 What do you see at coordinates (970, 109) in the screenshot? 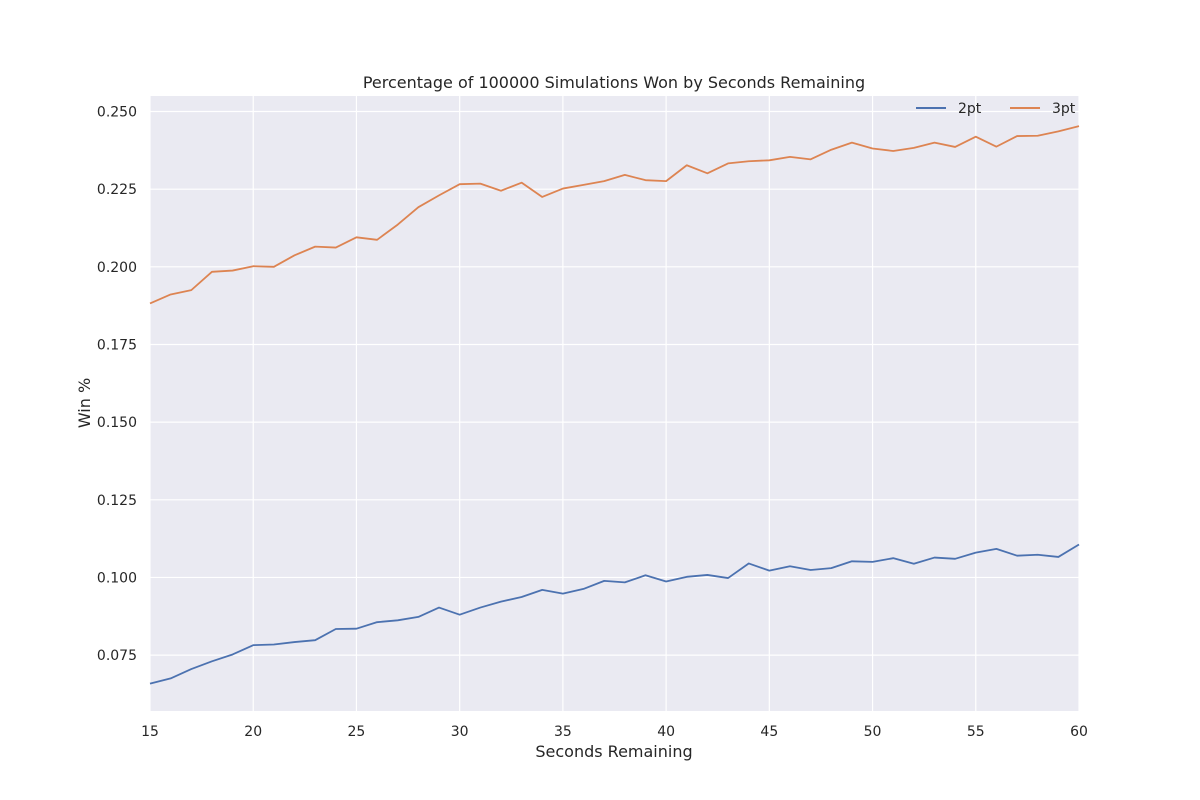
I see `legend-label-2pt: 2pt` at bounding box center [970, 109].